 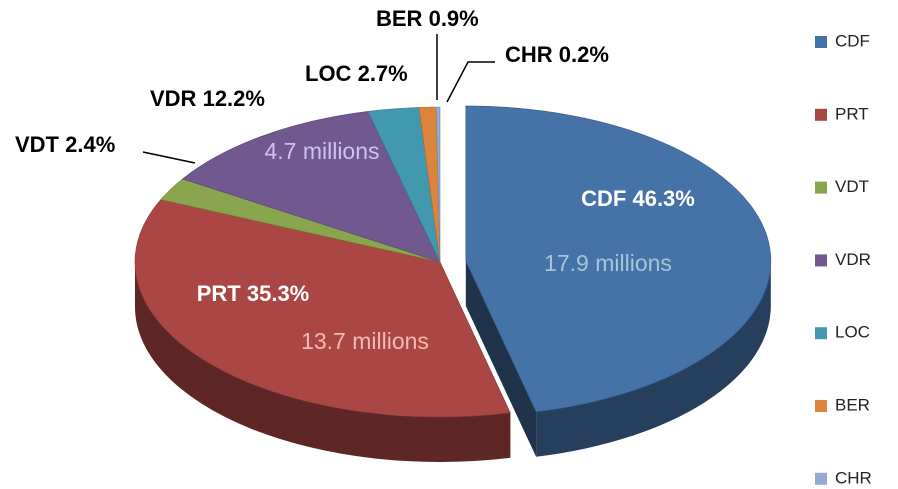 I want to click on annotation: 13.7 millions, so click(x=365, y=341).